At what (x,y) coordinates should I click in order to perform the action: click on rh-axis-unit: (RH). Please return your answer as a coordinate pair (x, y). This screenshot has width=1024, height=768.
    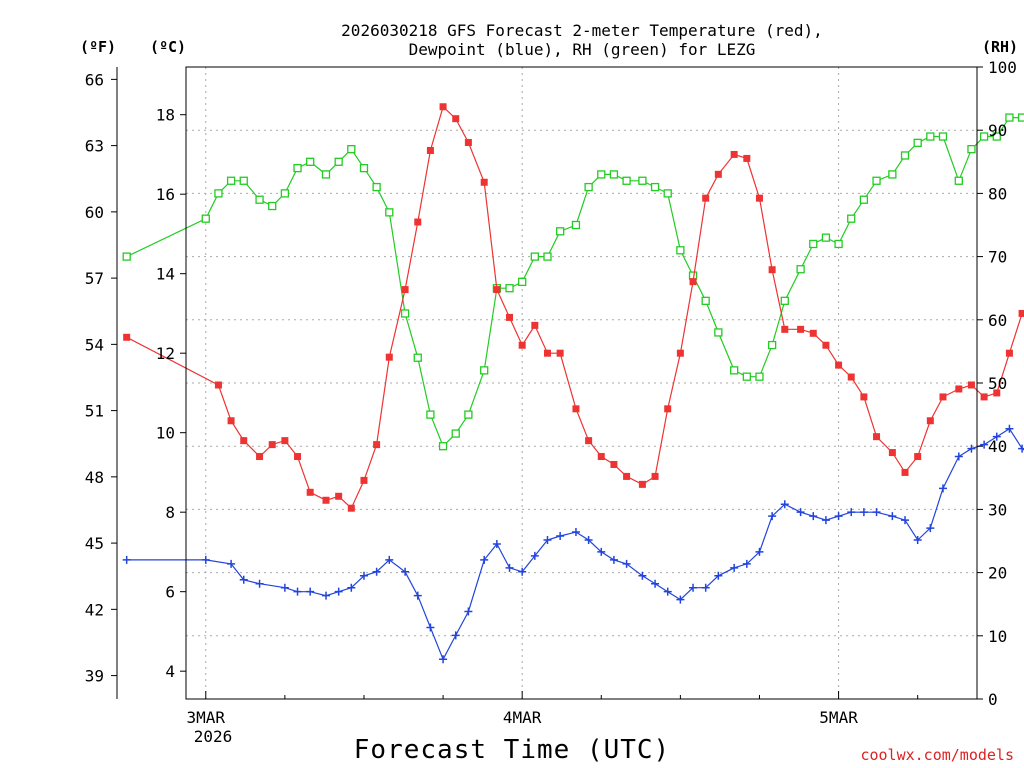
    Looking at the image, I should click on (1000, 47).